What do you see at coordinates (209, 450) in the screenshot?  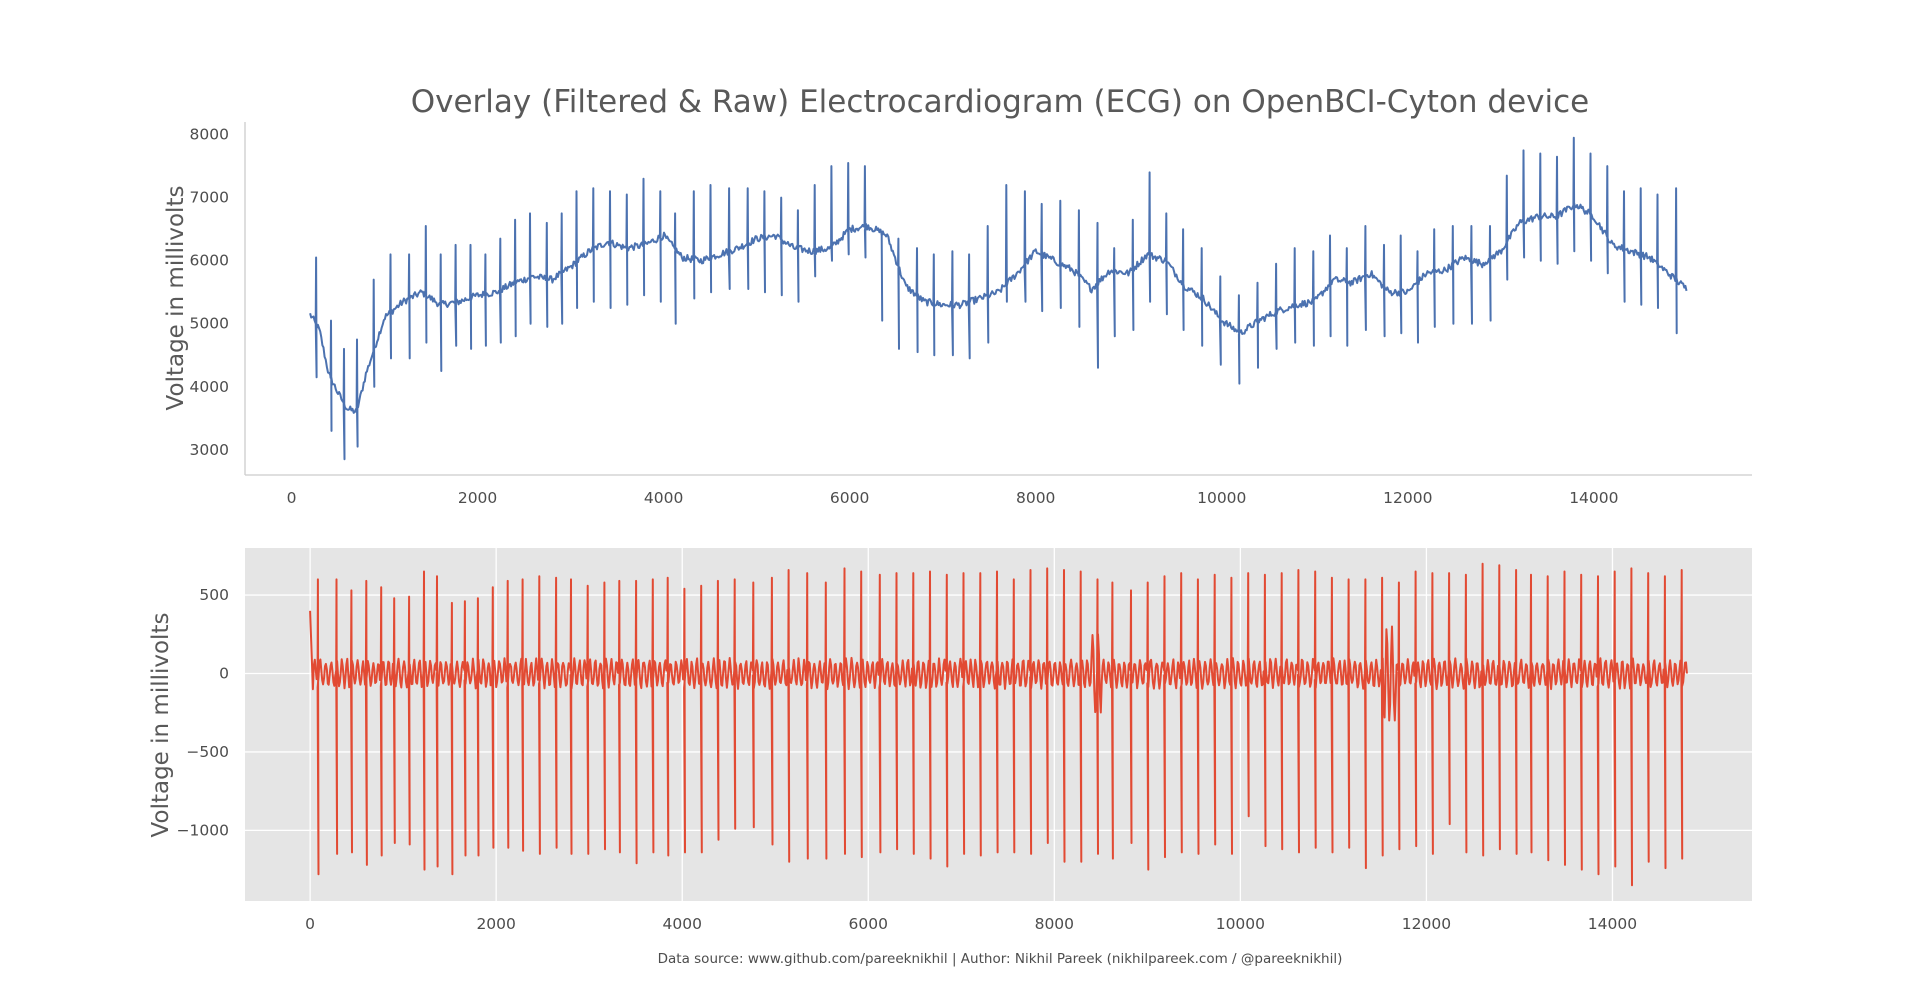 I see `top-y-tick-label: 3000` at bounding box center [209, 450].